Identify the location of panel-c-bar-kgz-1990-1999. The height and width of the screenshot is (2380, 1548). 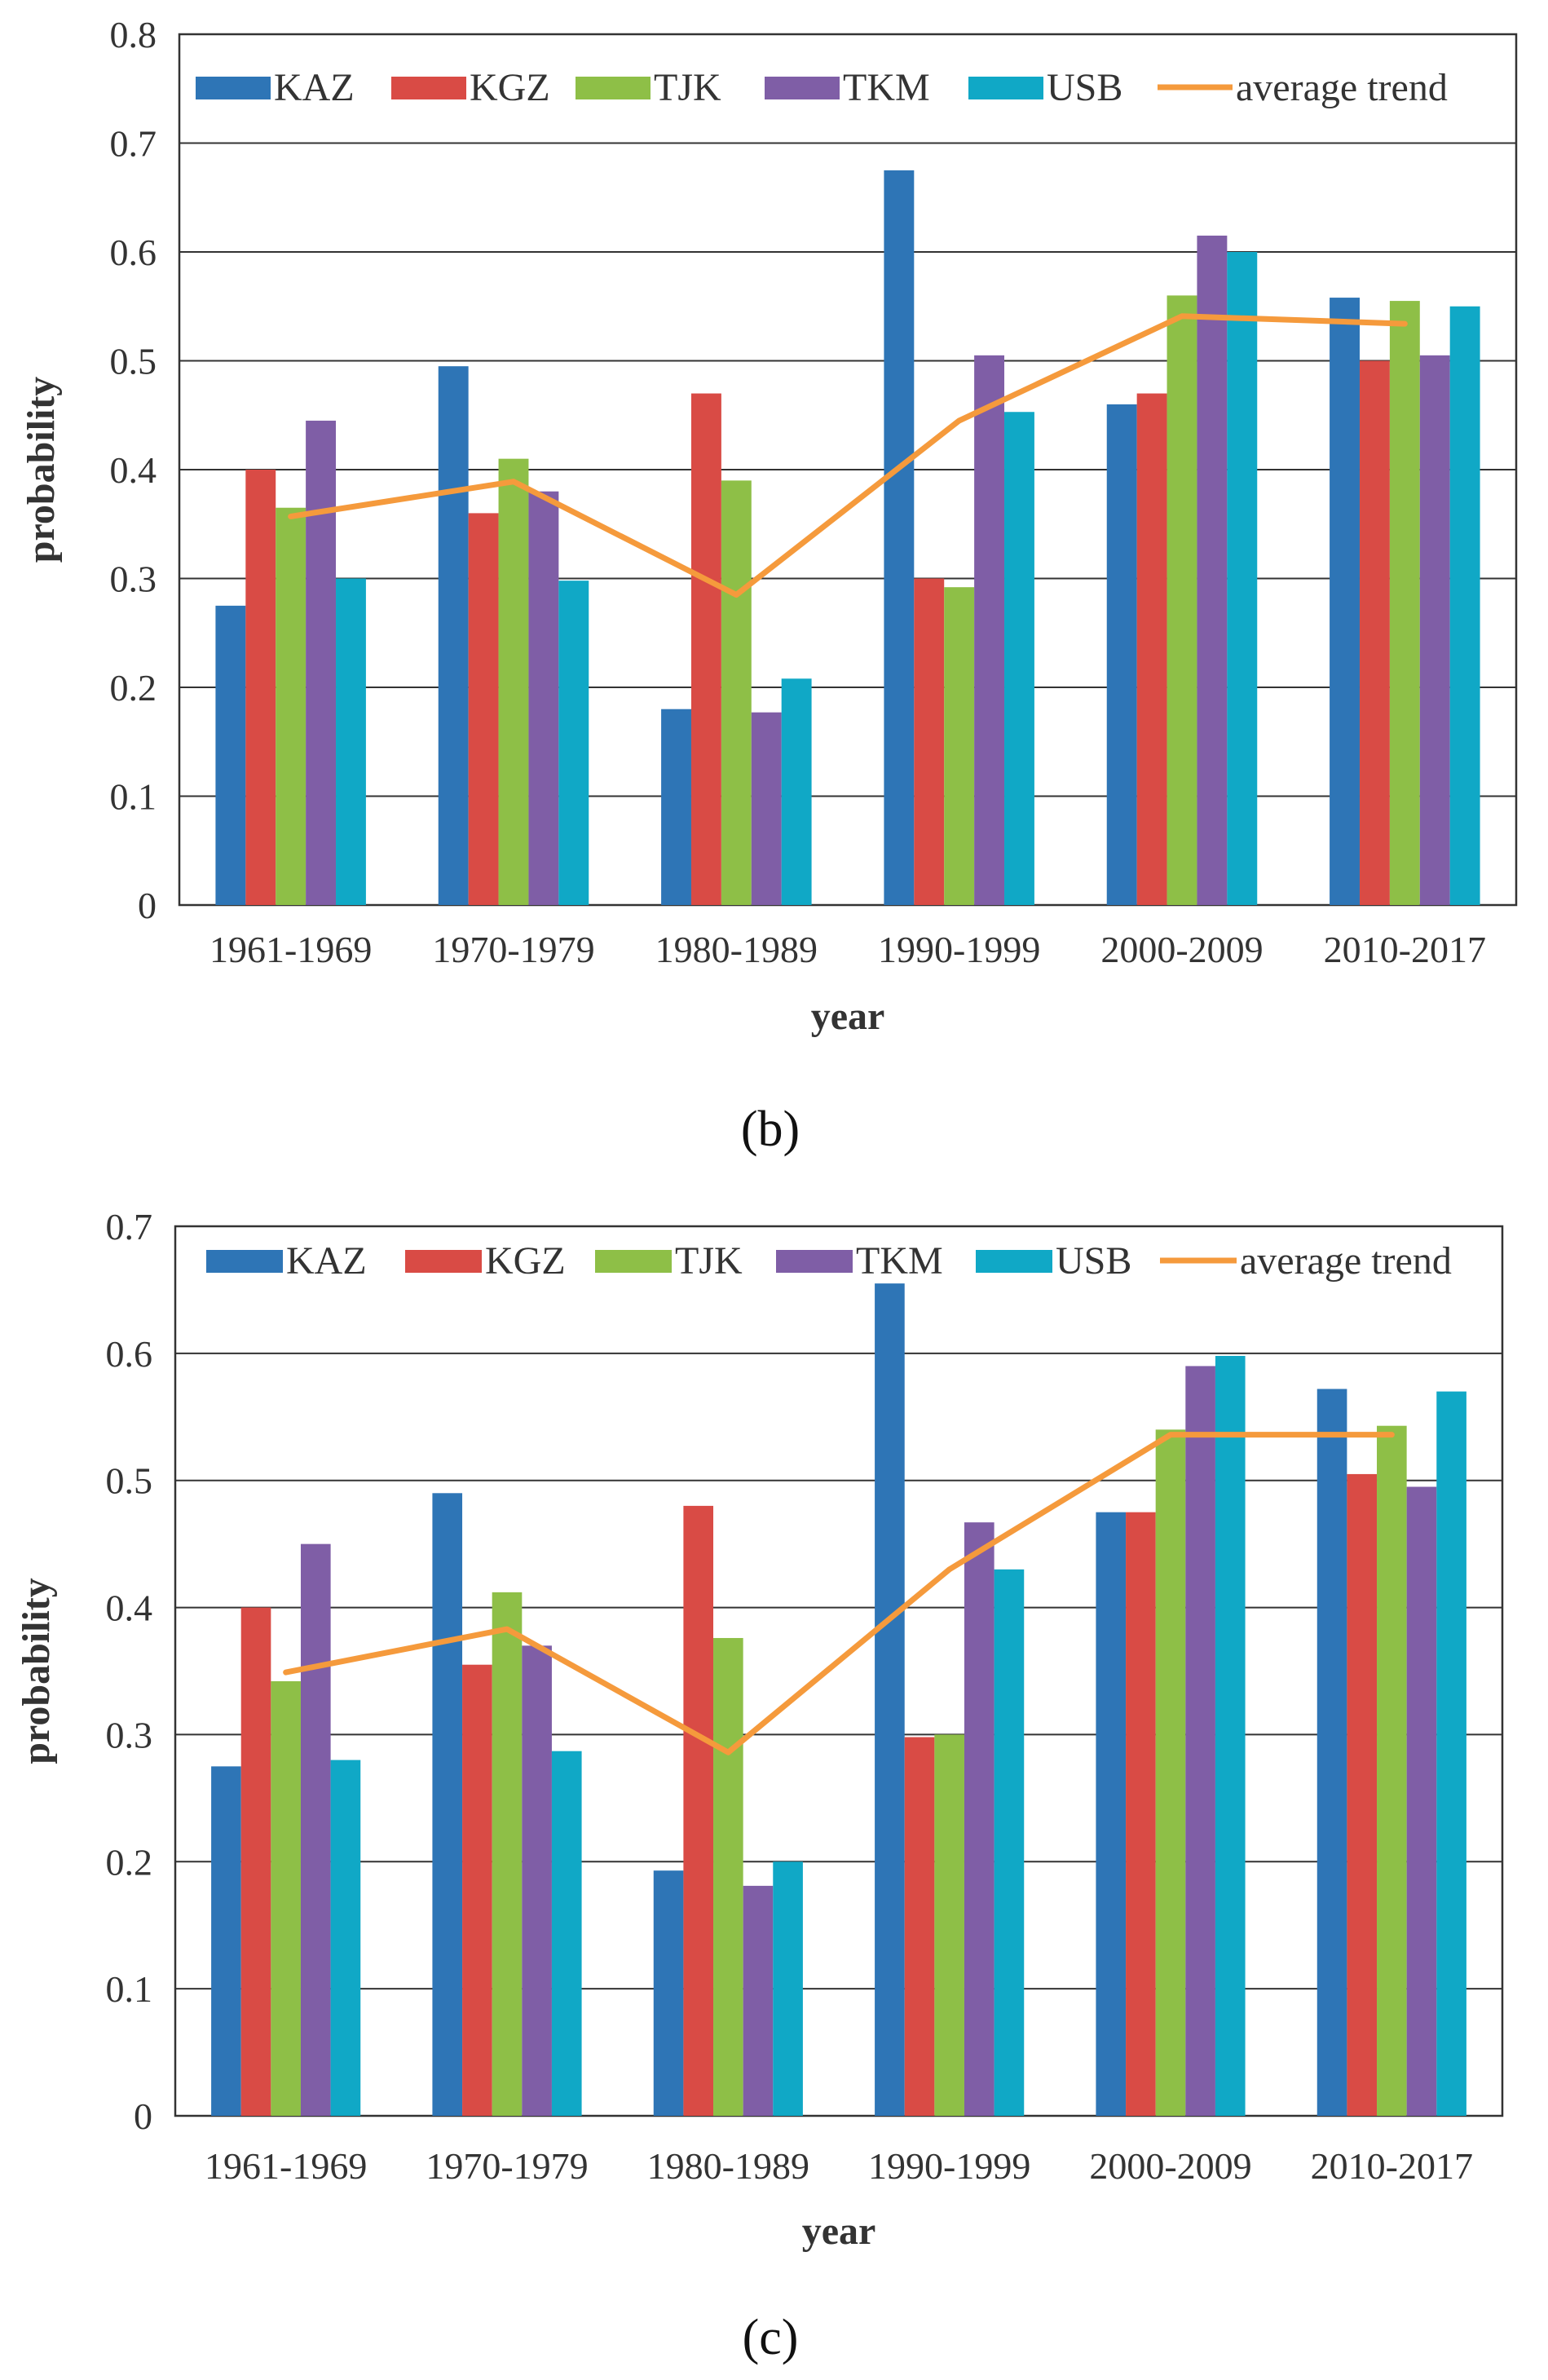
(919, 1927).